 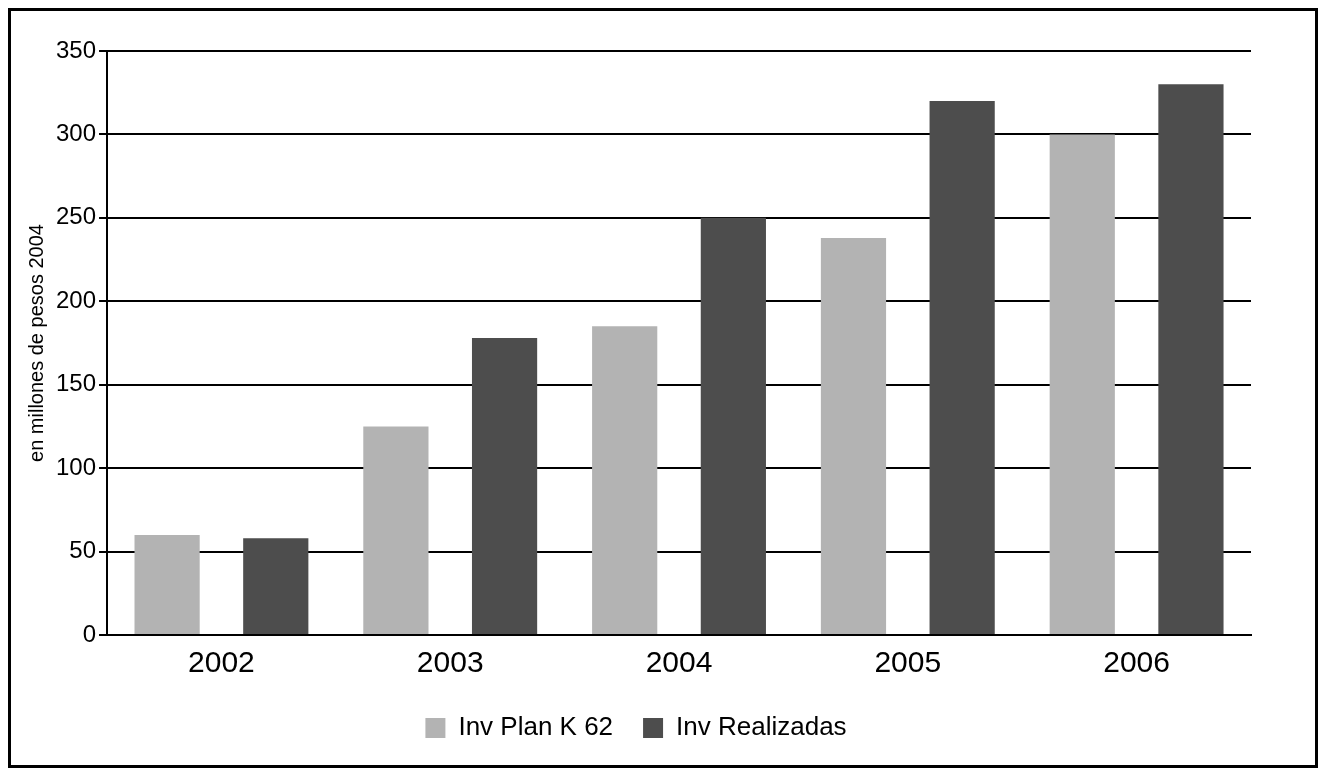 What do you see at coordinates (76, 466) in the screenshot?
I see `y-tick-label: 100` at bounding box center [76, 466].